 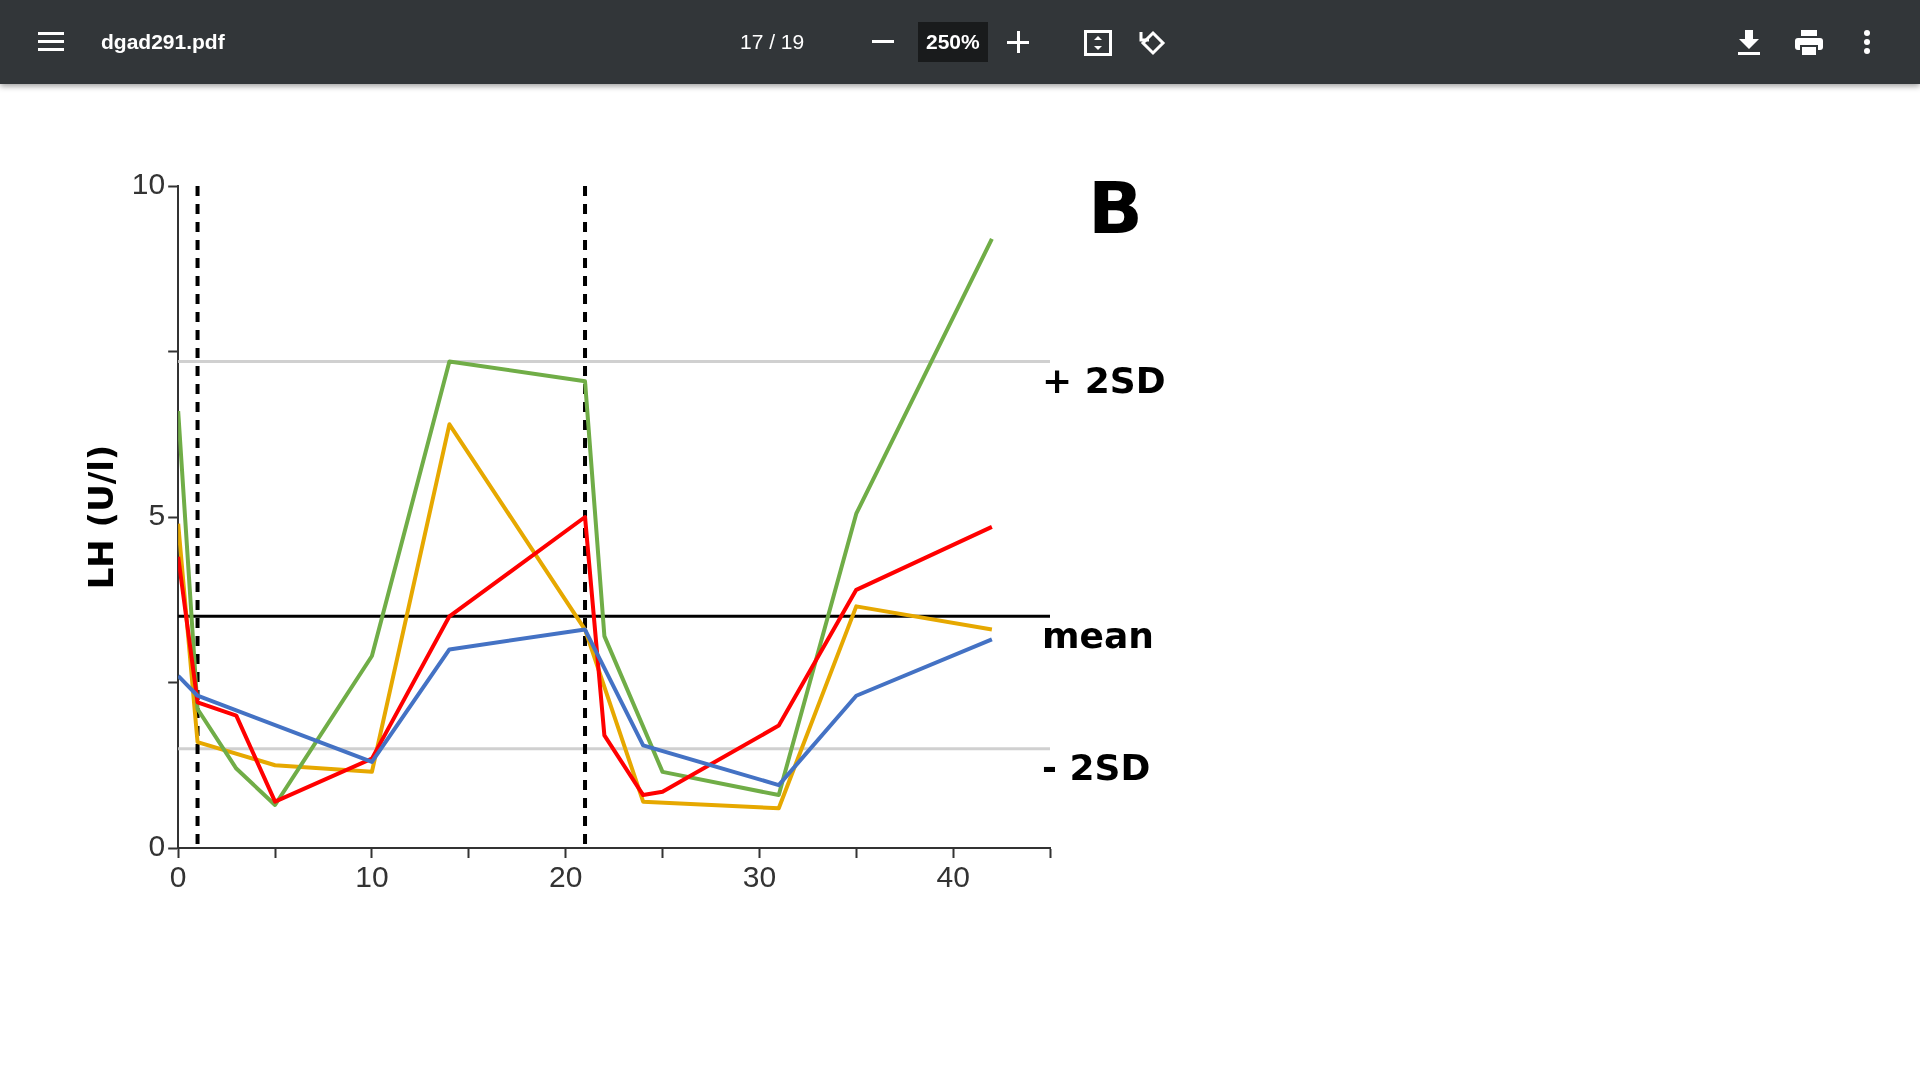 What do you see at coordinates (565, 877) in the screenshot?
I see `x-tick-label: 20` at bounding box center [565, 877].